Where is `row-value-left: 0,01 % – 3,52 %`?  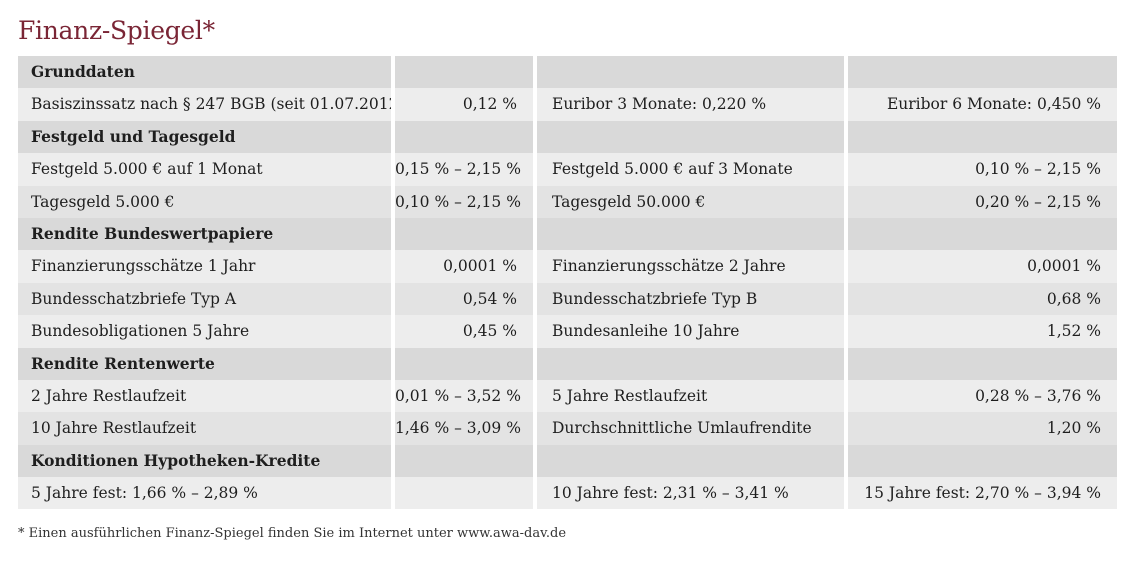 row-value-left: 0,01 % – 3,52 % is located at coordinates (466, 396).